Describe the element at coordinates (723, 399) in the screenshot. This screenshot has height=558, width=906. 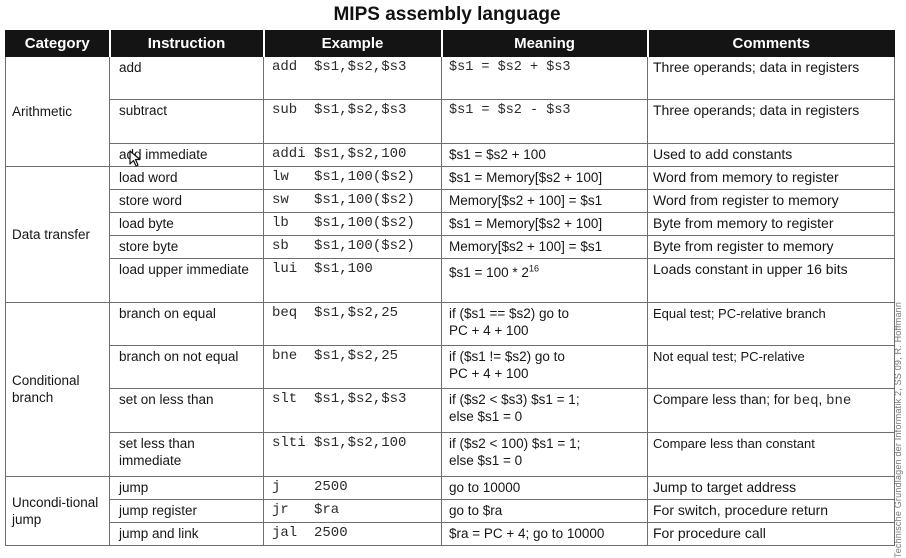
I see `comment-text: Compare less than; for` at that location.